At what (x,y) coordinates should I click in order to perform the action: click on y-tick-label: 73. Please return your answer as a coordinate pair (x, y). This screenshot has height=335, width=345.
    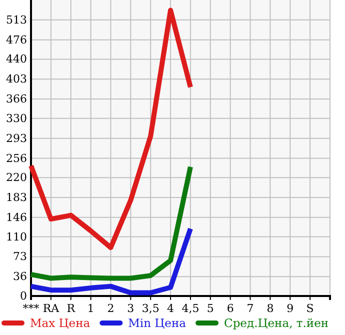
    Looking at the image, I should click on (20, 257).